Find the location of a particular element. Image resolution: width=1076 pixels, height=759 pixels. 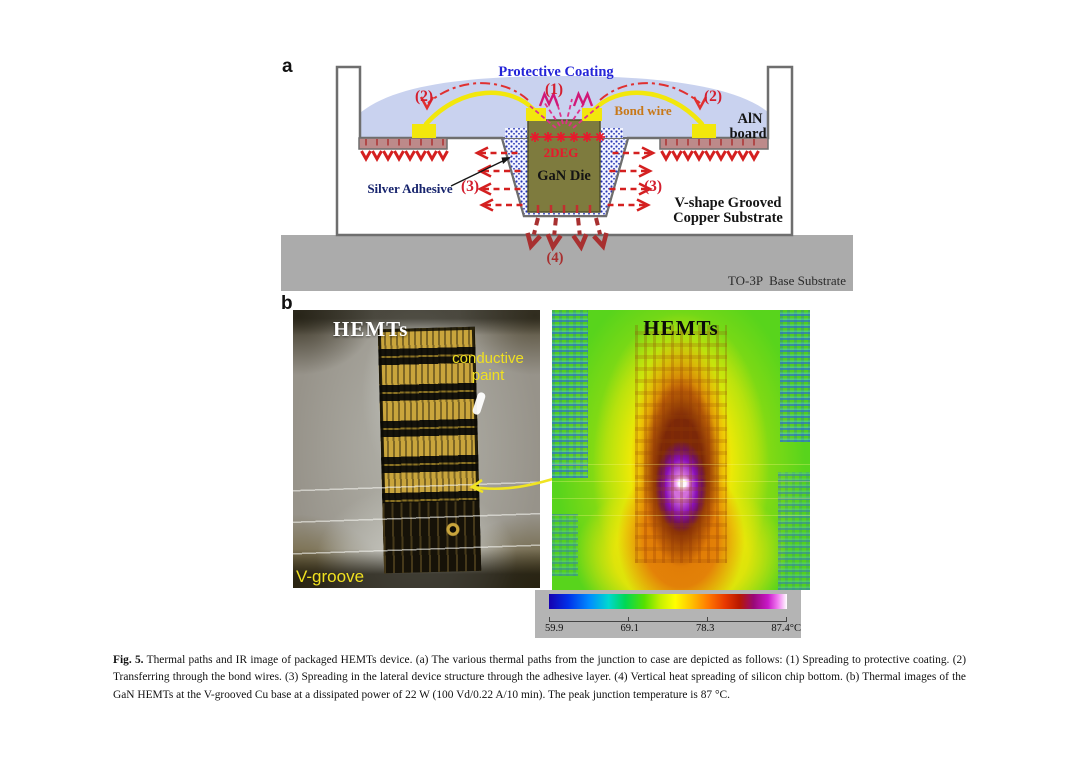

aln-board-left is located at coordinates (403, 149).